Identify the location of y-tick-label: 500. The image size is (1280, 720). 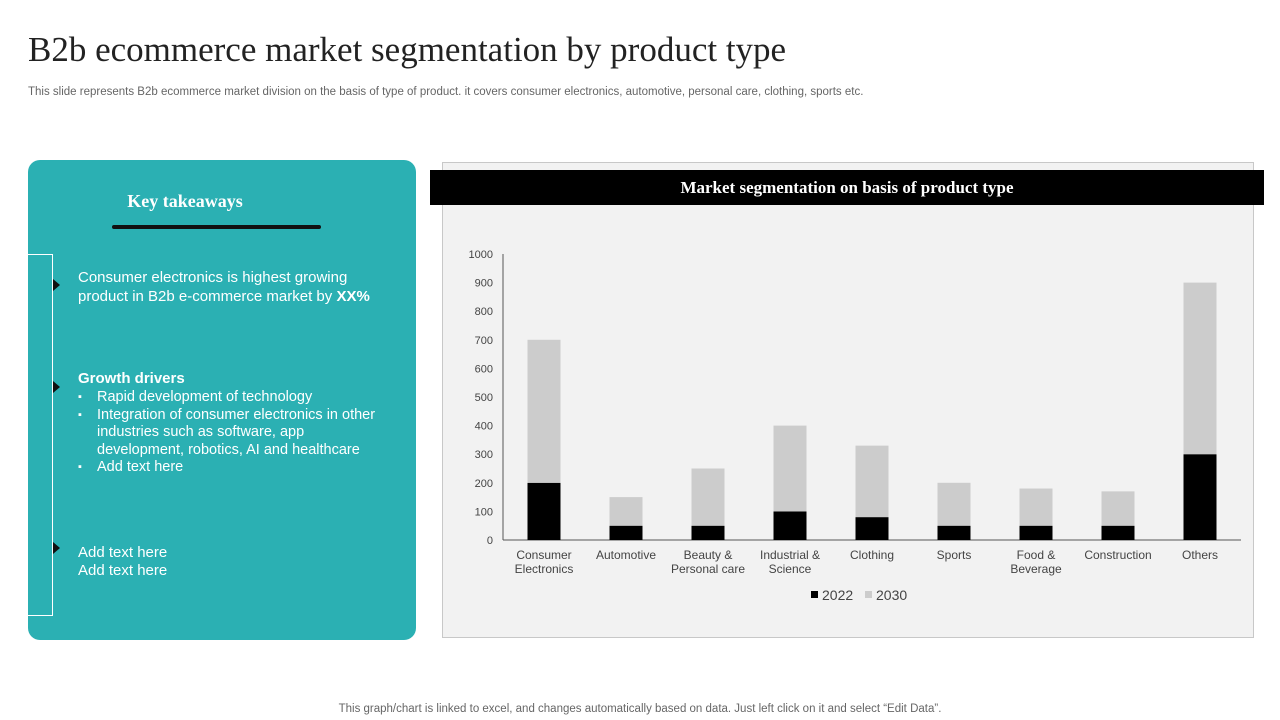
(484, 398).